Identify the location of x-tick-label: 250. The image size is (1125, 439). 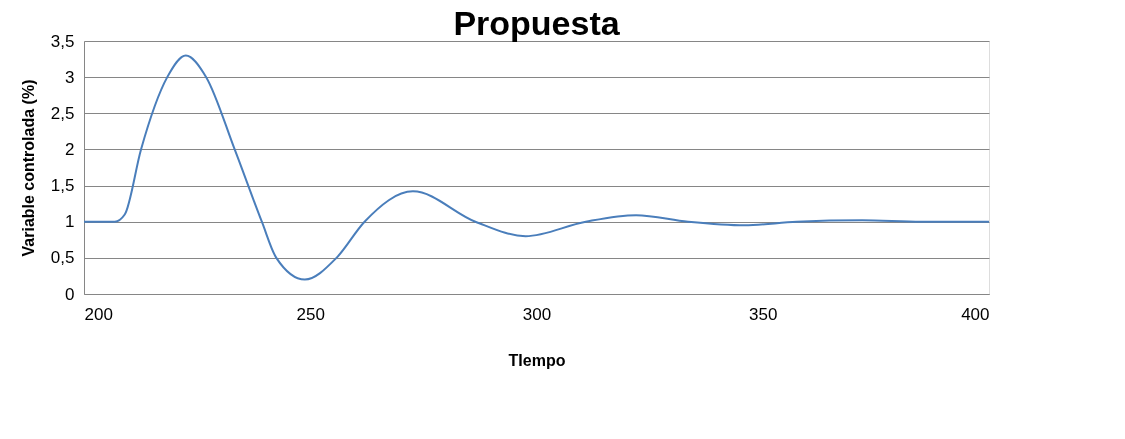
(310, 314).